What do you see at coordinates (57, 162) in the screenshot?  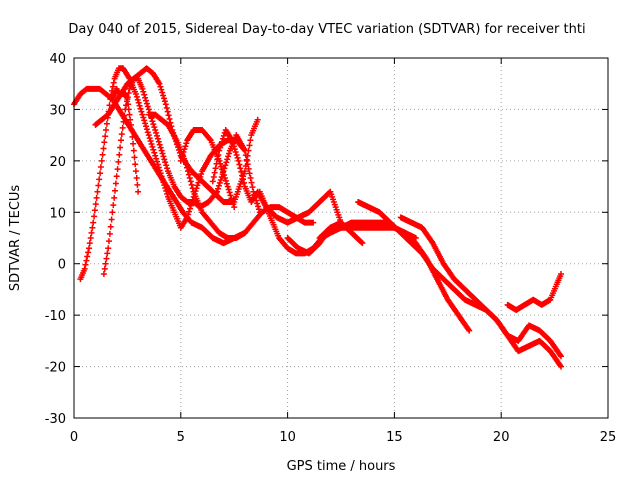 I see `y-tick-label: 20` at bounding box center [57, 162].